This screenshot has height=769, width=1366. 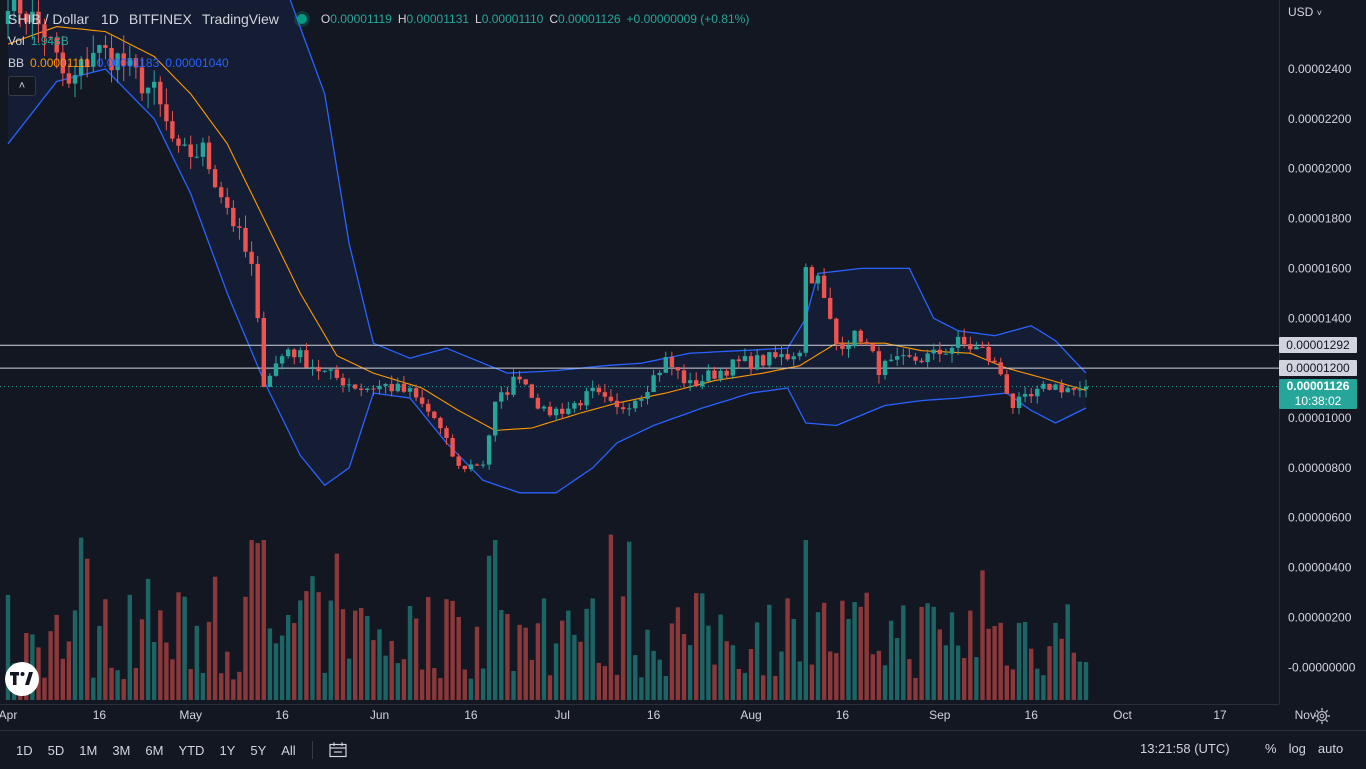 What do you see at coordinates (301, 19) in the screenshot?
I see `market-status-icon` at bounding box center [301, 19].